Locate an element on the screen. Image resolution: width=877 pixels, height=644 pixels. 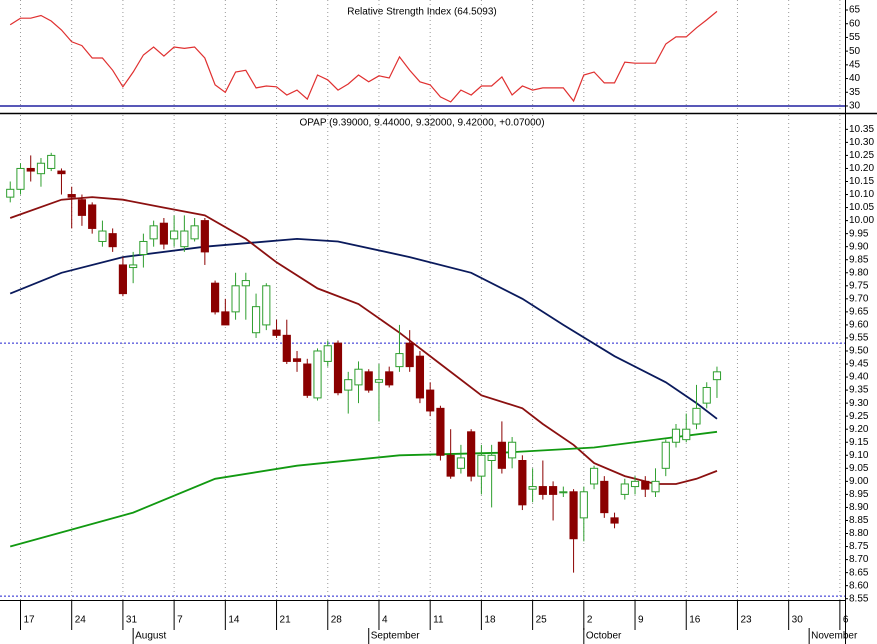
month-label: September is located at coordinates (396, 636).